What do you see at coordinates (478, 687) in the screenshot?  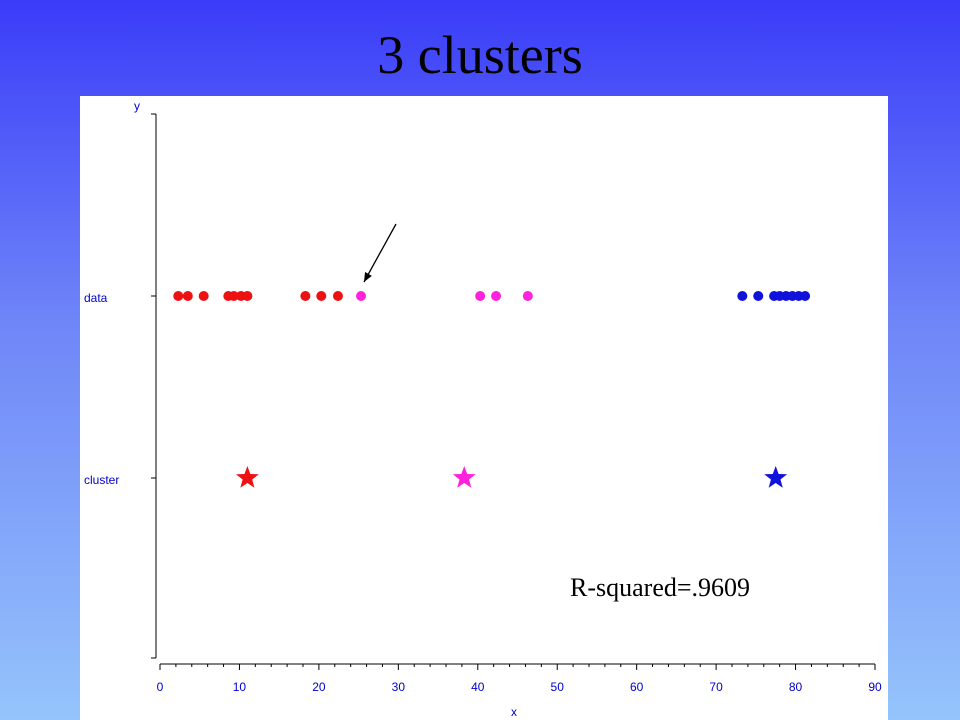 I see `x-tick-label: 40` at bounding box center [478, 687].